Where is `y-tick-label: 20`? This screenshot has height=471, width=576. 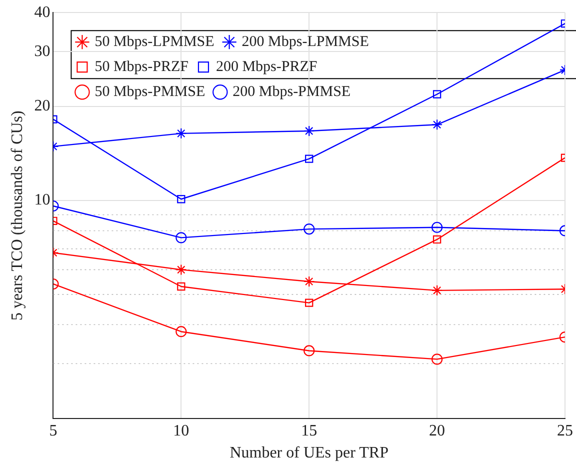 y-tick-label: 20 is located at coordinates (42, 106).